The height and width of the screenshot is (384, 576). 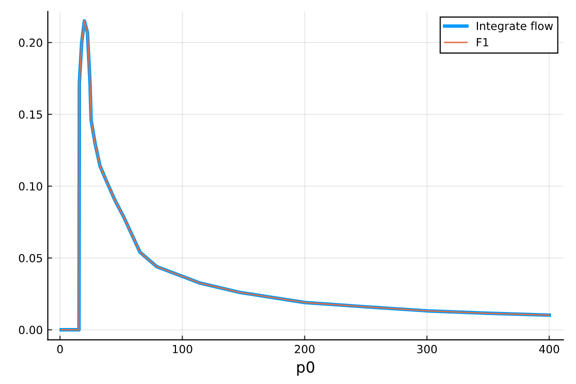 I want to click on legend-label: F1, so click(x=482, y=42).